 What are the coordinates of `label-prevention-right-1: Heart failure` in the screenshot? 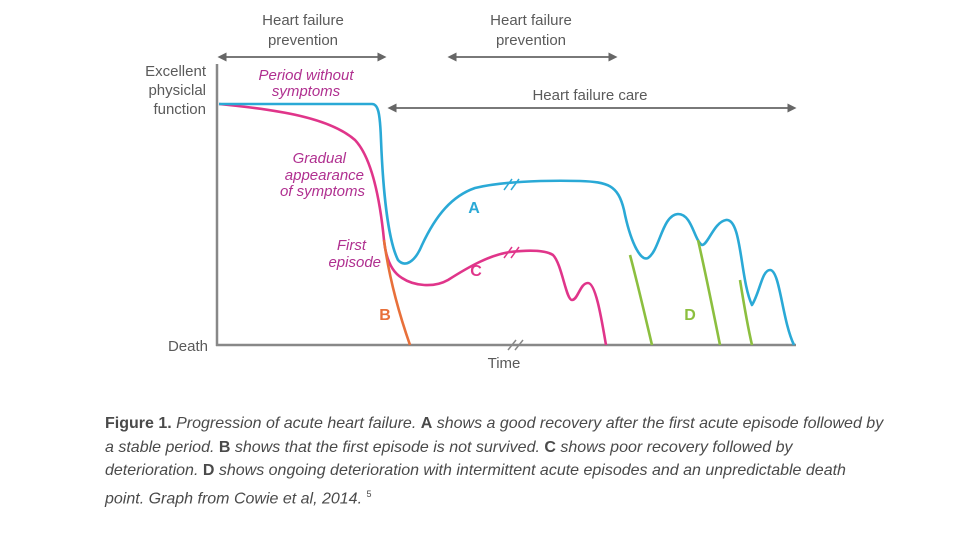 It's located at (531, 20).